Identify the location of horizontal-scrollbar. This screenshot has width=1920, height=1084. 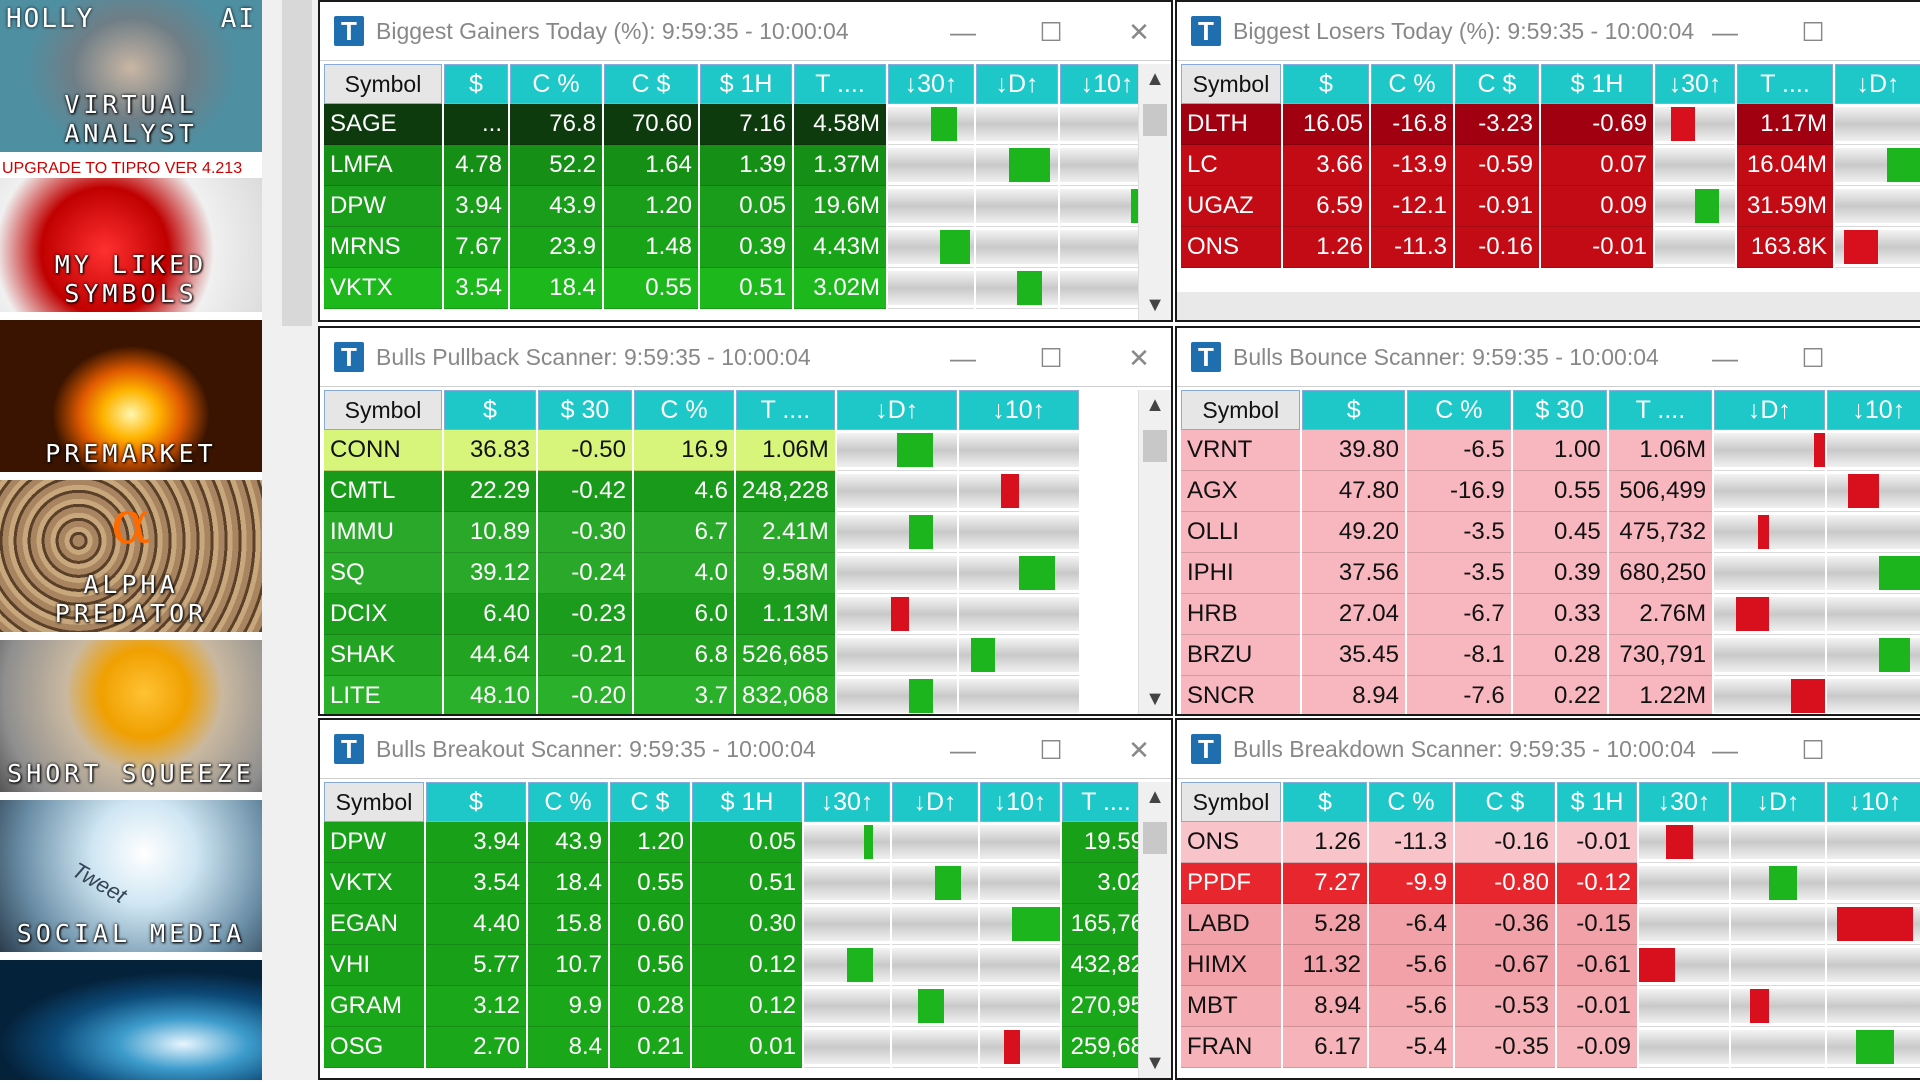
(1548, 306).